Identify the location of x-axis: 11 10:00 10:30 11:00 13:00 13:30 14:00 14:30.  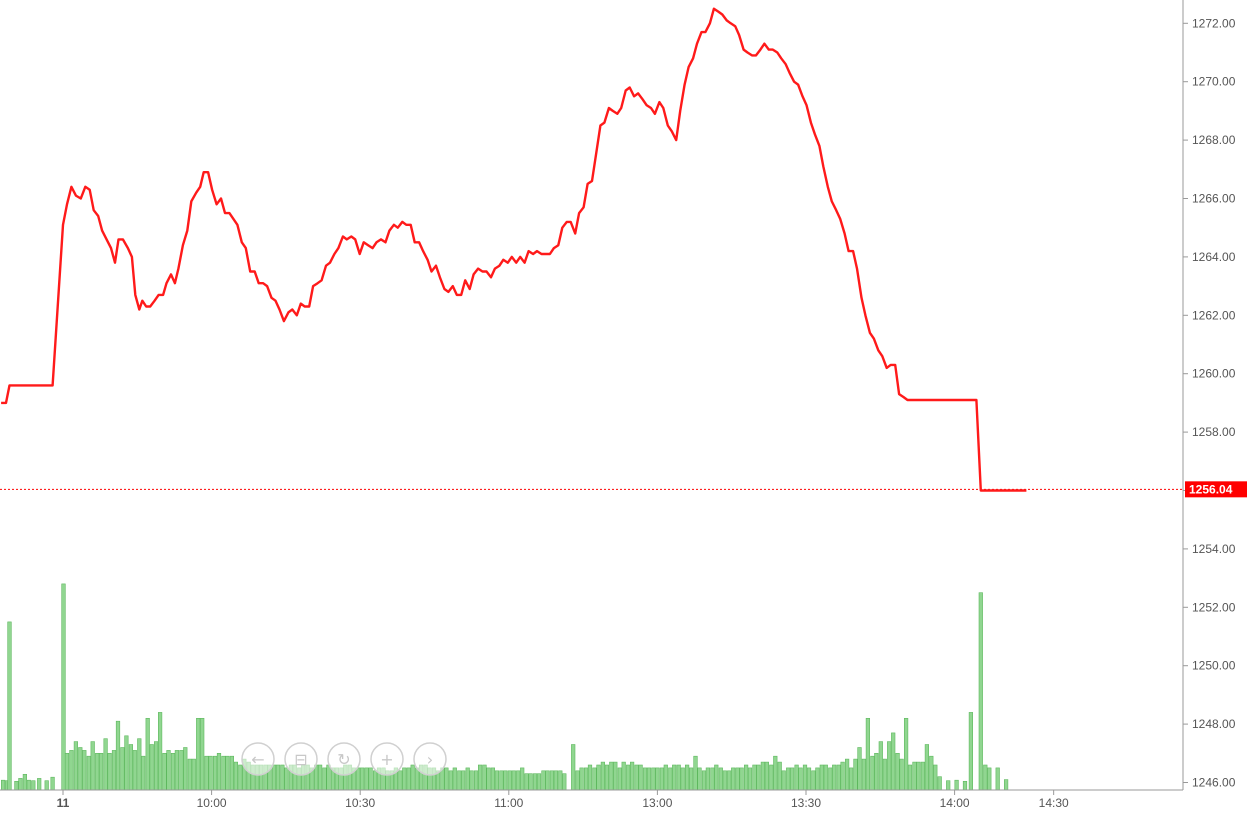
(563, 800).